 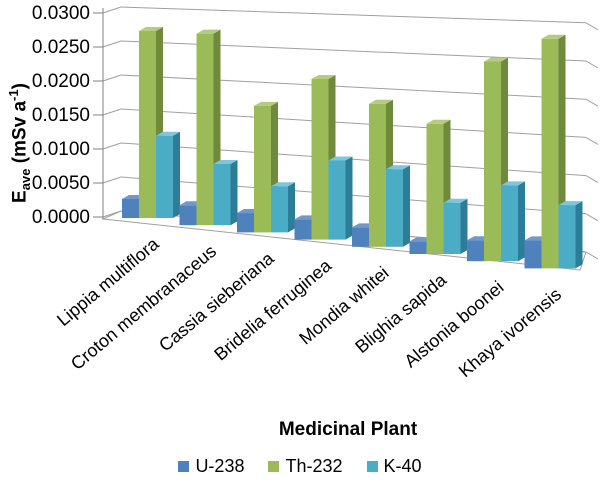 What do you see at coordinates (61, 13) in the screenshot?
I see `y-tick-label: 0.0300` at bounding box center [61, 13].